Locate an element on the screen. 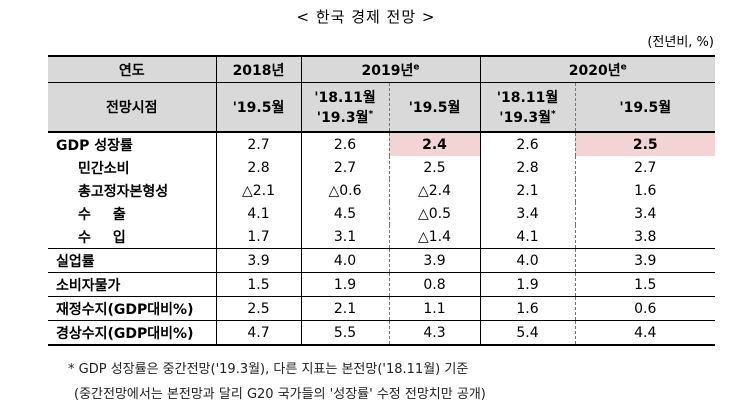 The height and width of the screenshot is (412, 732). header-2020-mid-b-wrap: '19.3월* is located at coordinates (528, 117).